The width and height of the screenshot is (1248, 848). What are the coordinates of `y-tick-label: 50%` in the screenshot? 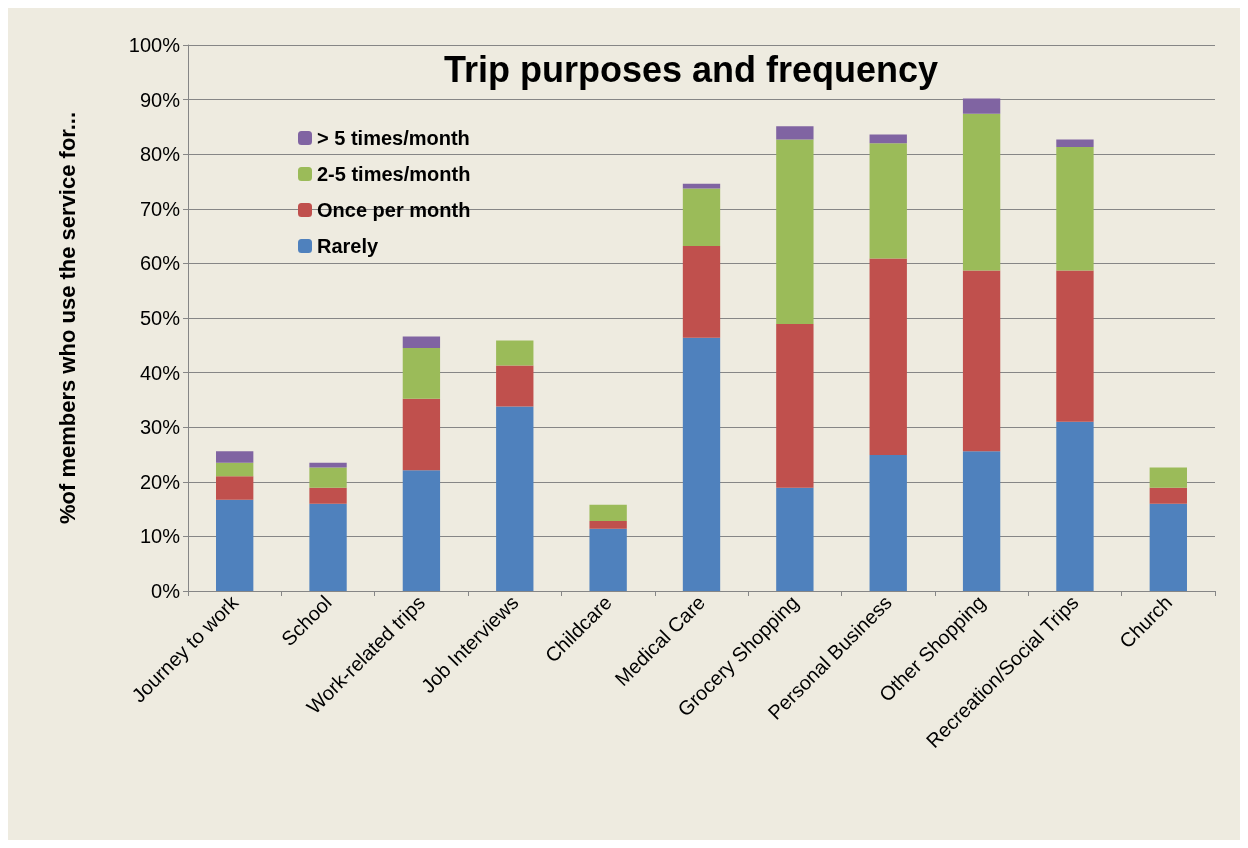 It's located at (160, 318).